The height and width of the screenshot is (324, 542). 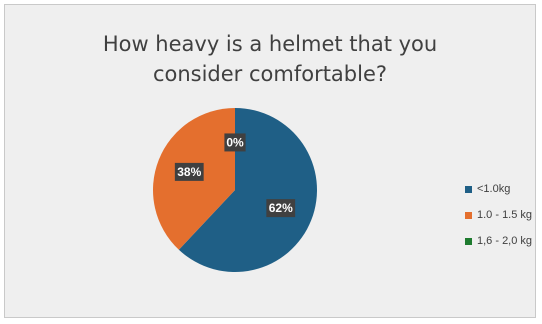 I want to click on data-label-box-1-6-to-2kg, so click(x=235, y=142).